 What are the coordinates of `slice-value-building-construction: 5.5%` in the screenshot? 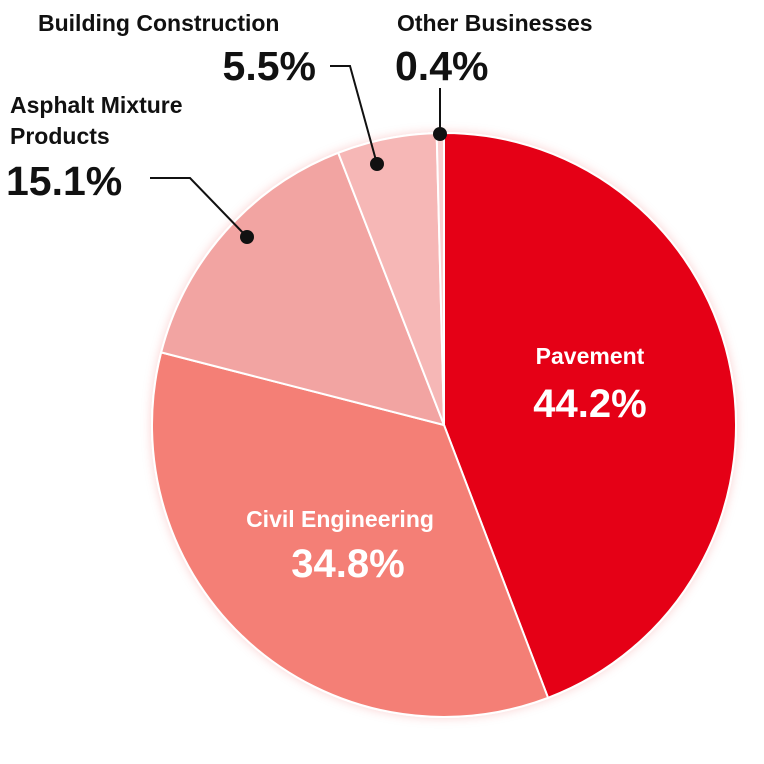 It's located at (269, 66).